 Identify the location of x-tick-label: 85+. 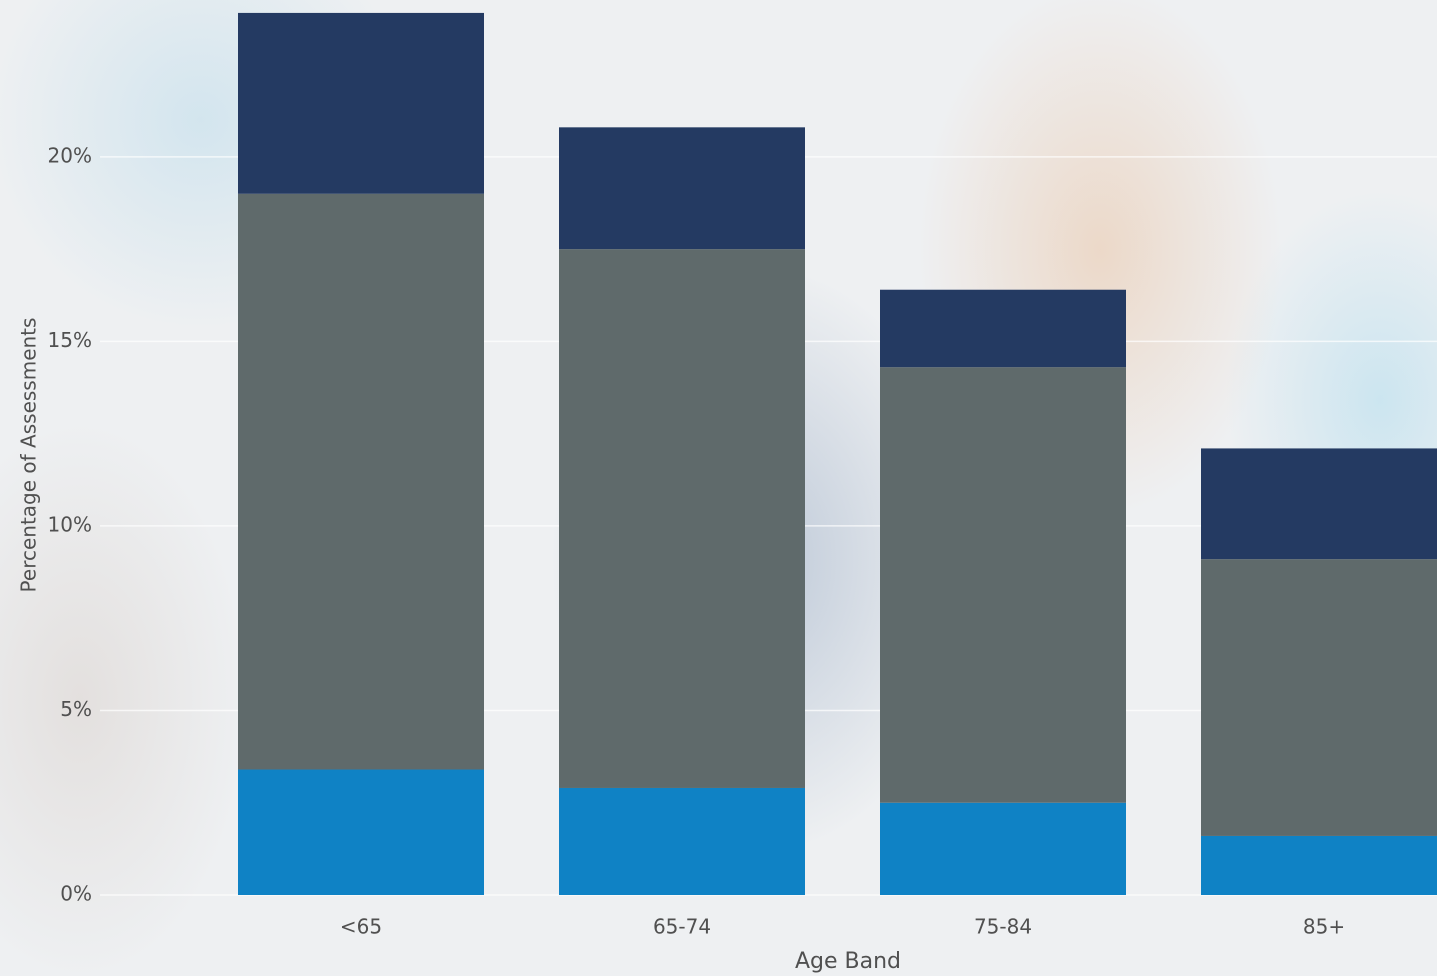
(1324, 927).